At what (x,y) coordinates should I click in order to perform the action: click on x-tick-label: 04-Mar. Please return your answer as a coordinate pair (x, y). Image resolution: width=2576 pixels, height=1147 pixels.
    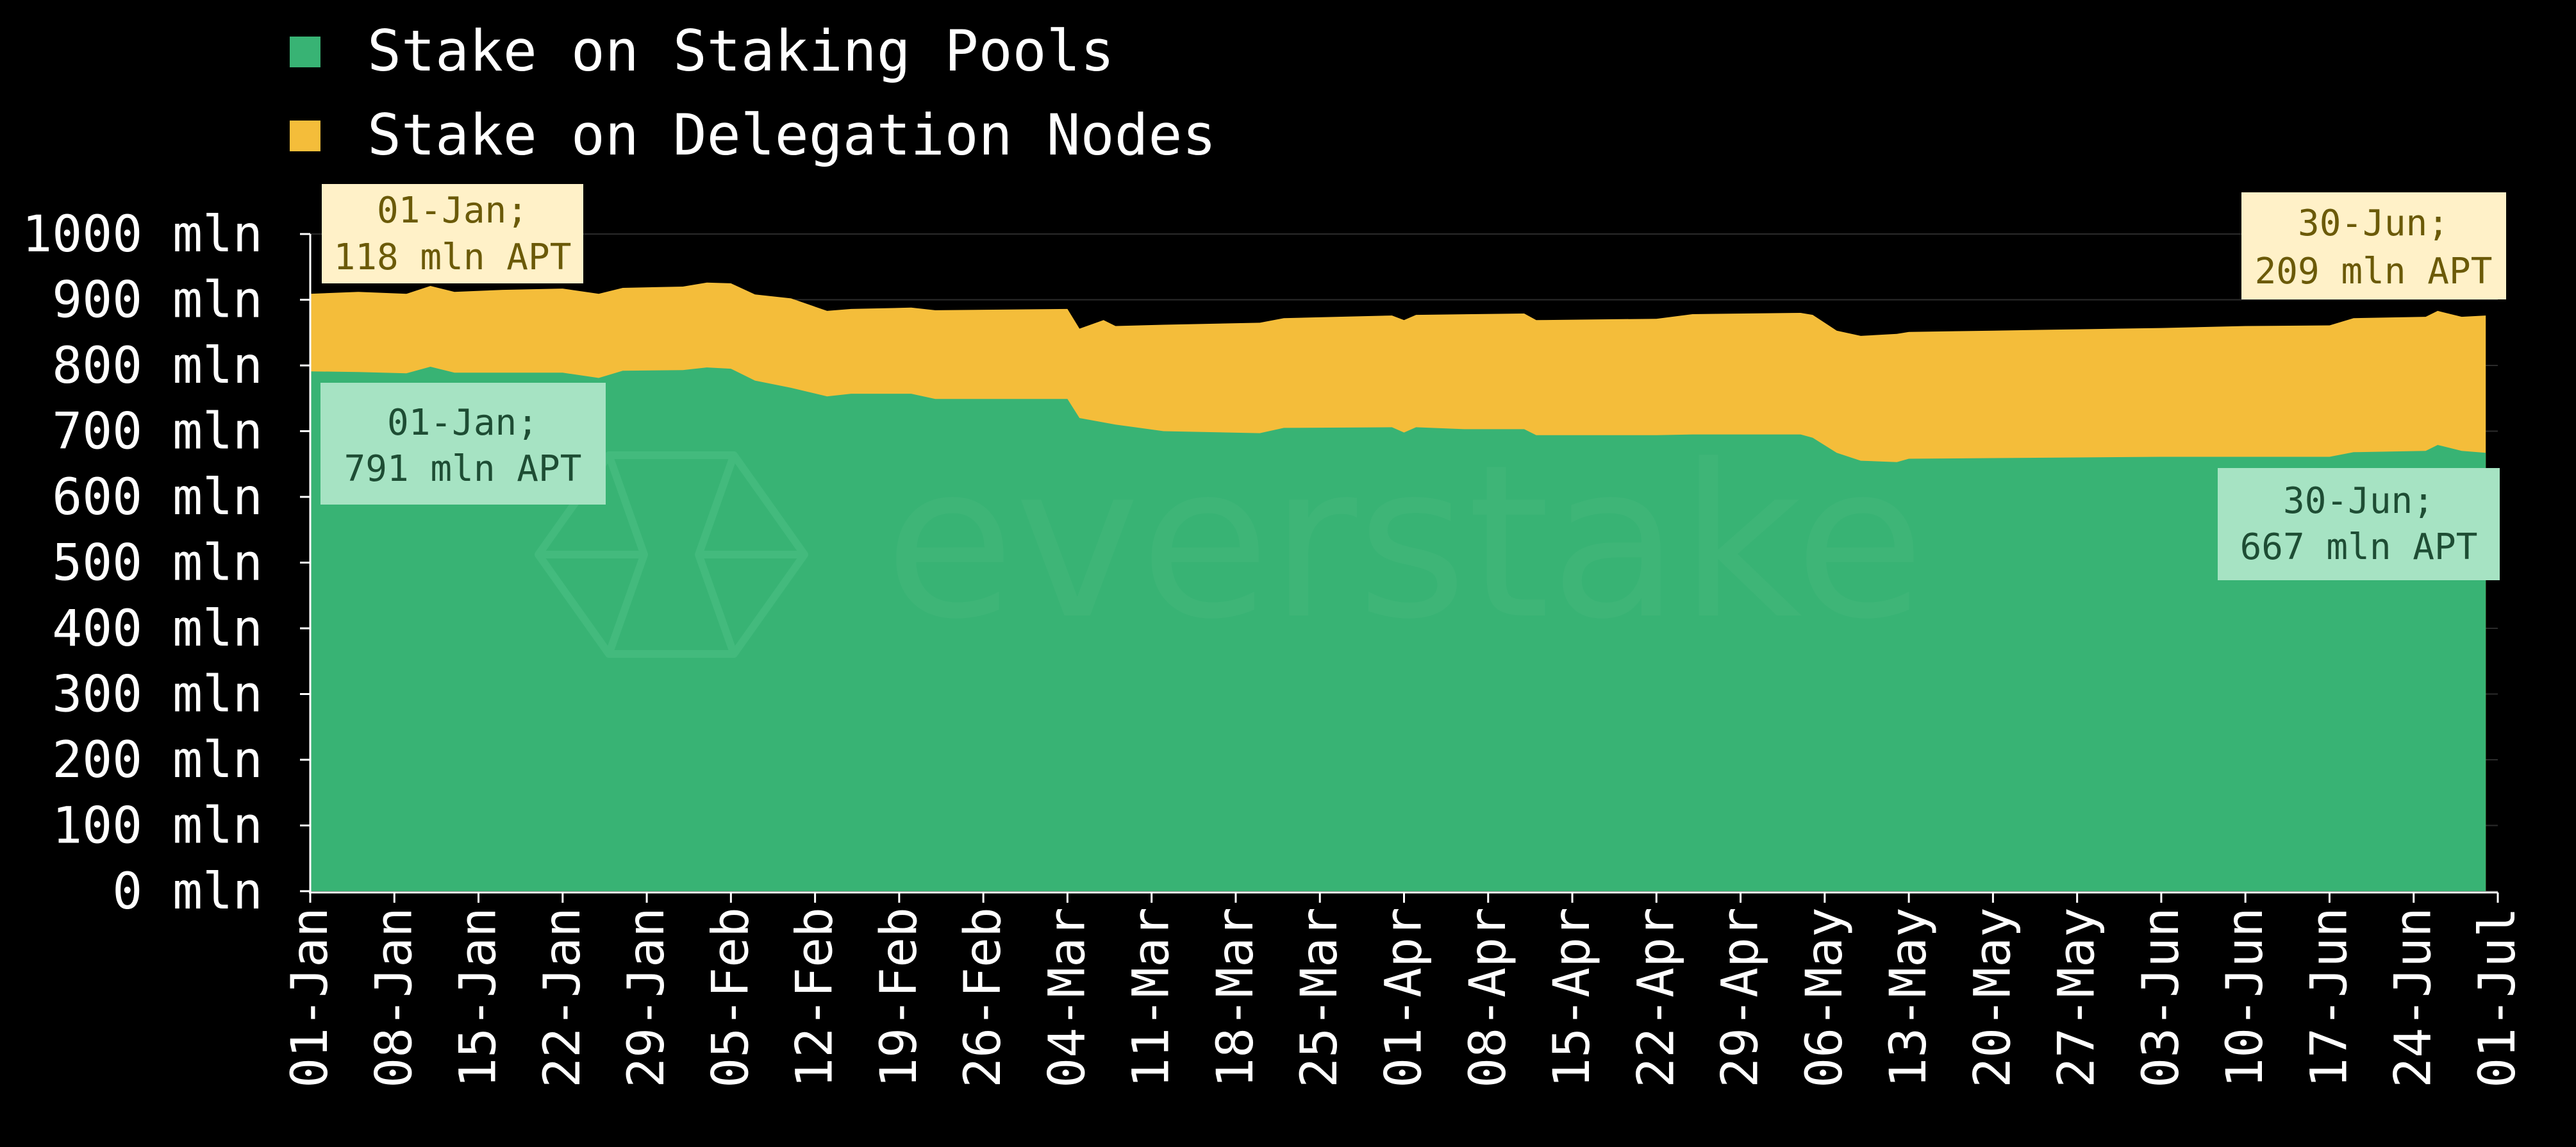
    Looking at the image, I should click on (1067, 997).